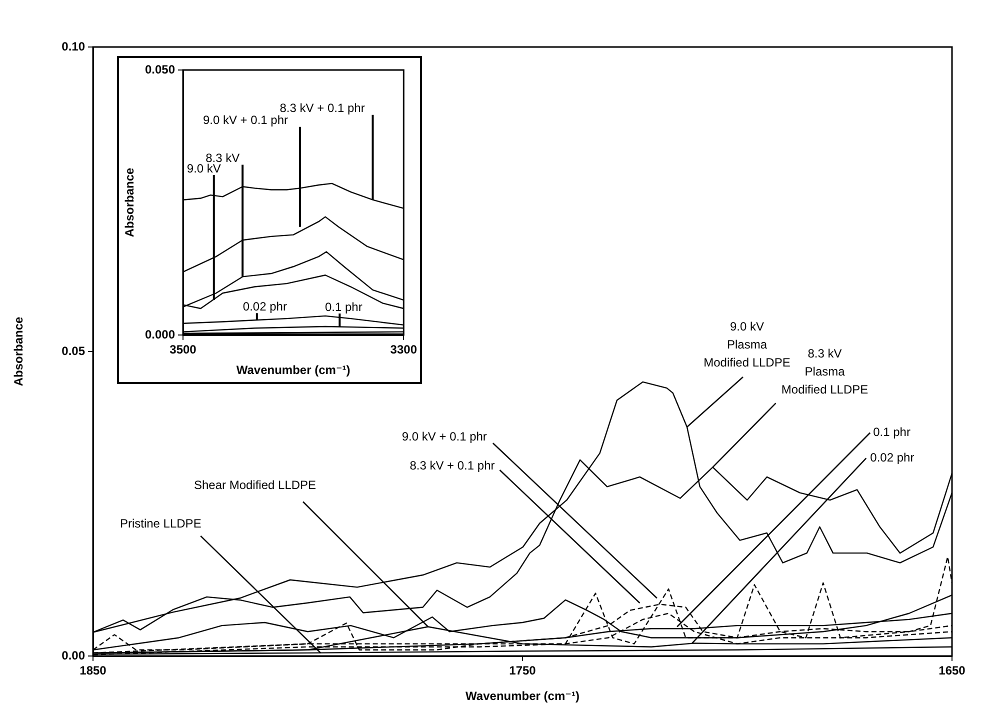 The height and width of the screenshot is (719, 996). Describe the element at coordinates (255, 485) in the screenshot. I see `annotation: Shear Modified LLDPE` at that location.